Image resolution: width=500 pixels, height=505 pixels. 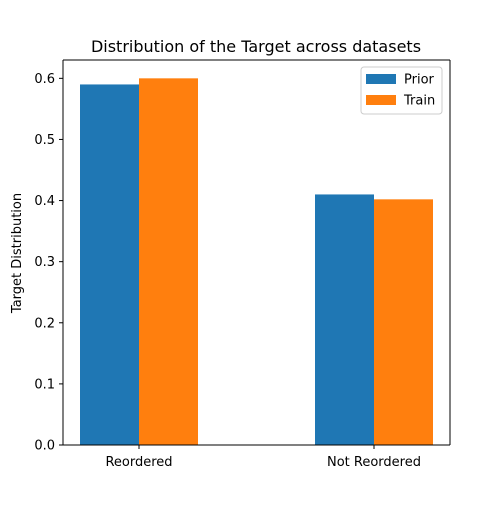 What do you see at coordinates (138, 462) in the screenshot?
I see `x-tick-label: Reordered` at bounding box center [138, 462].